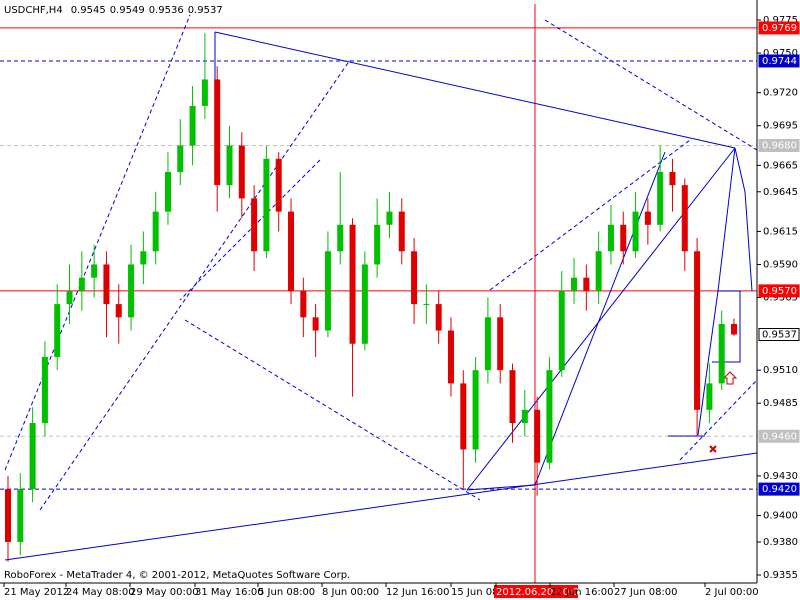 Image resolution: width=800 pixels, height=600 pixels. What do you see at coordinates (780, 403) in the screenshot?
I see `y-tick-label: 0.9485` at bounding box center [780, 403].